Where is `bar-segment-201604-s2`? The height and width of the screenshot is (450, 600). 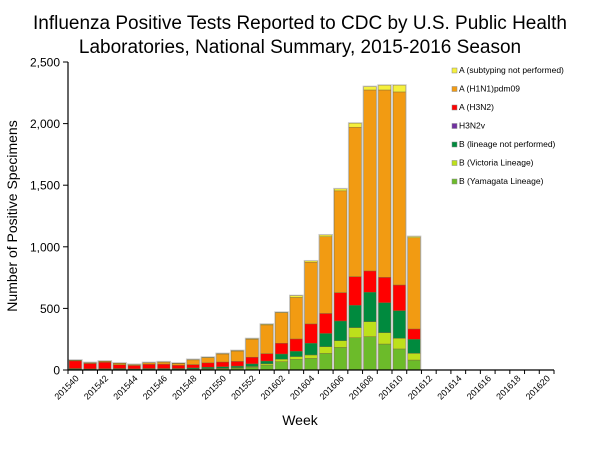 bar-segment-201604-s2 is located at coordinates (311, 349).